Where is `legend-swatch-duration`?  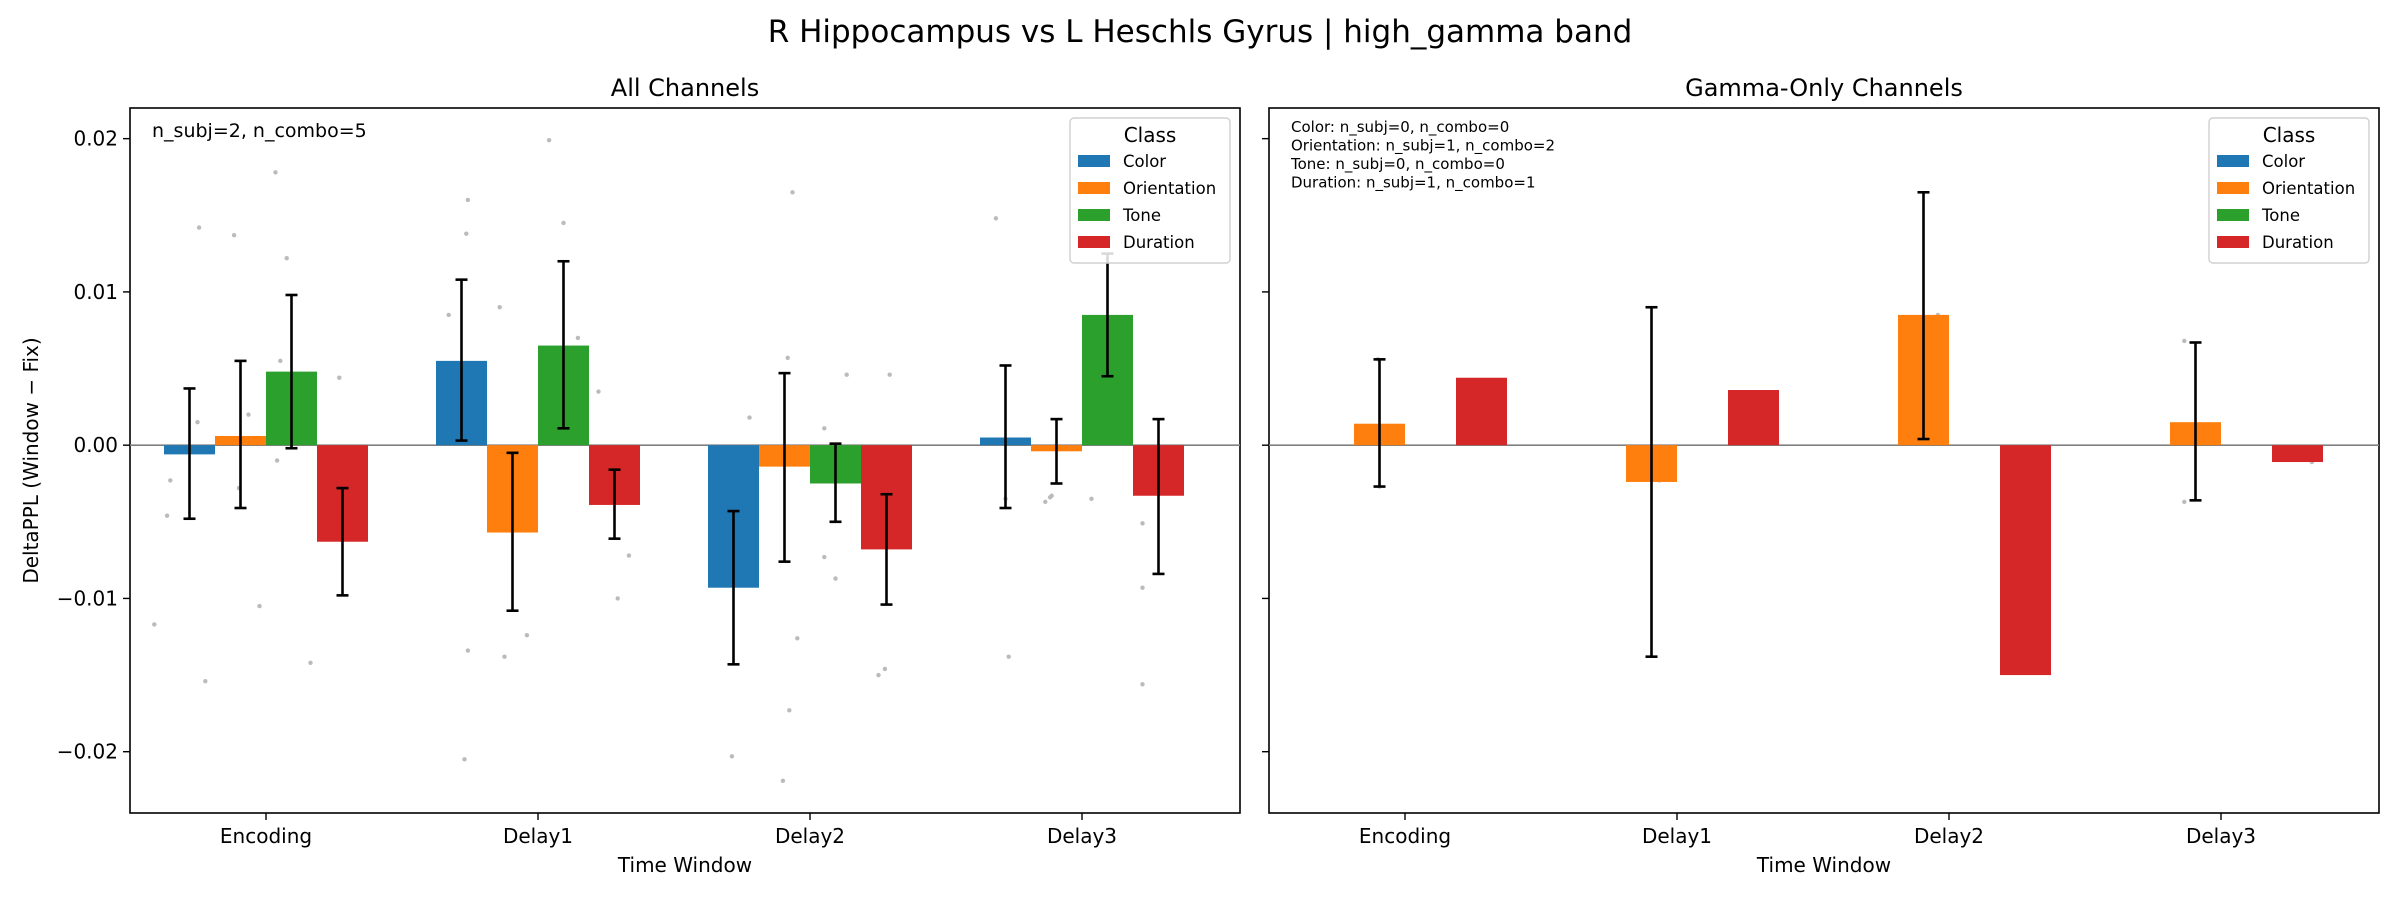
legend-swatch-duration is located at coordinates (1094, 242).